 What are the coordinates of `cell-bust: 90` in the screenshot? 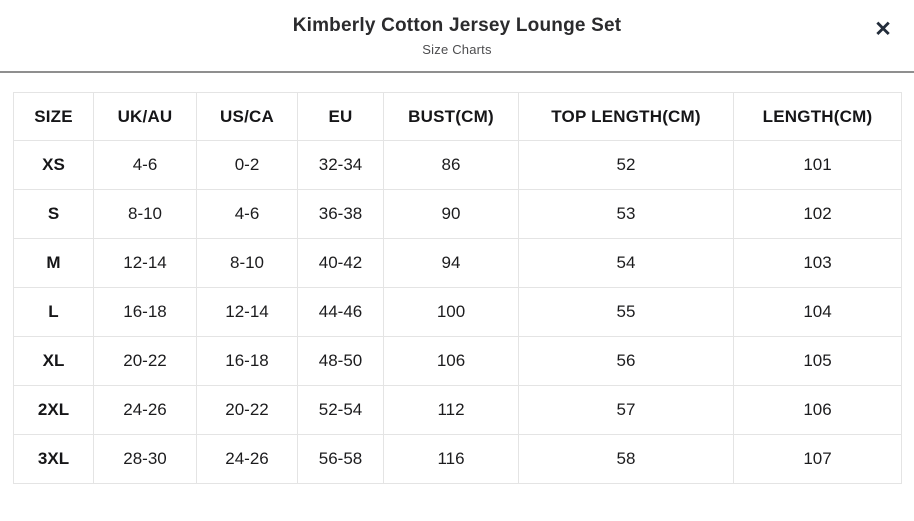 It's located at (451, 214).